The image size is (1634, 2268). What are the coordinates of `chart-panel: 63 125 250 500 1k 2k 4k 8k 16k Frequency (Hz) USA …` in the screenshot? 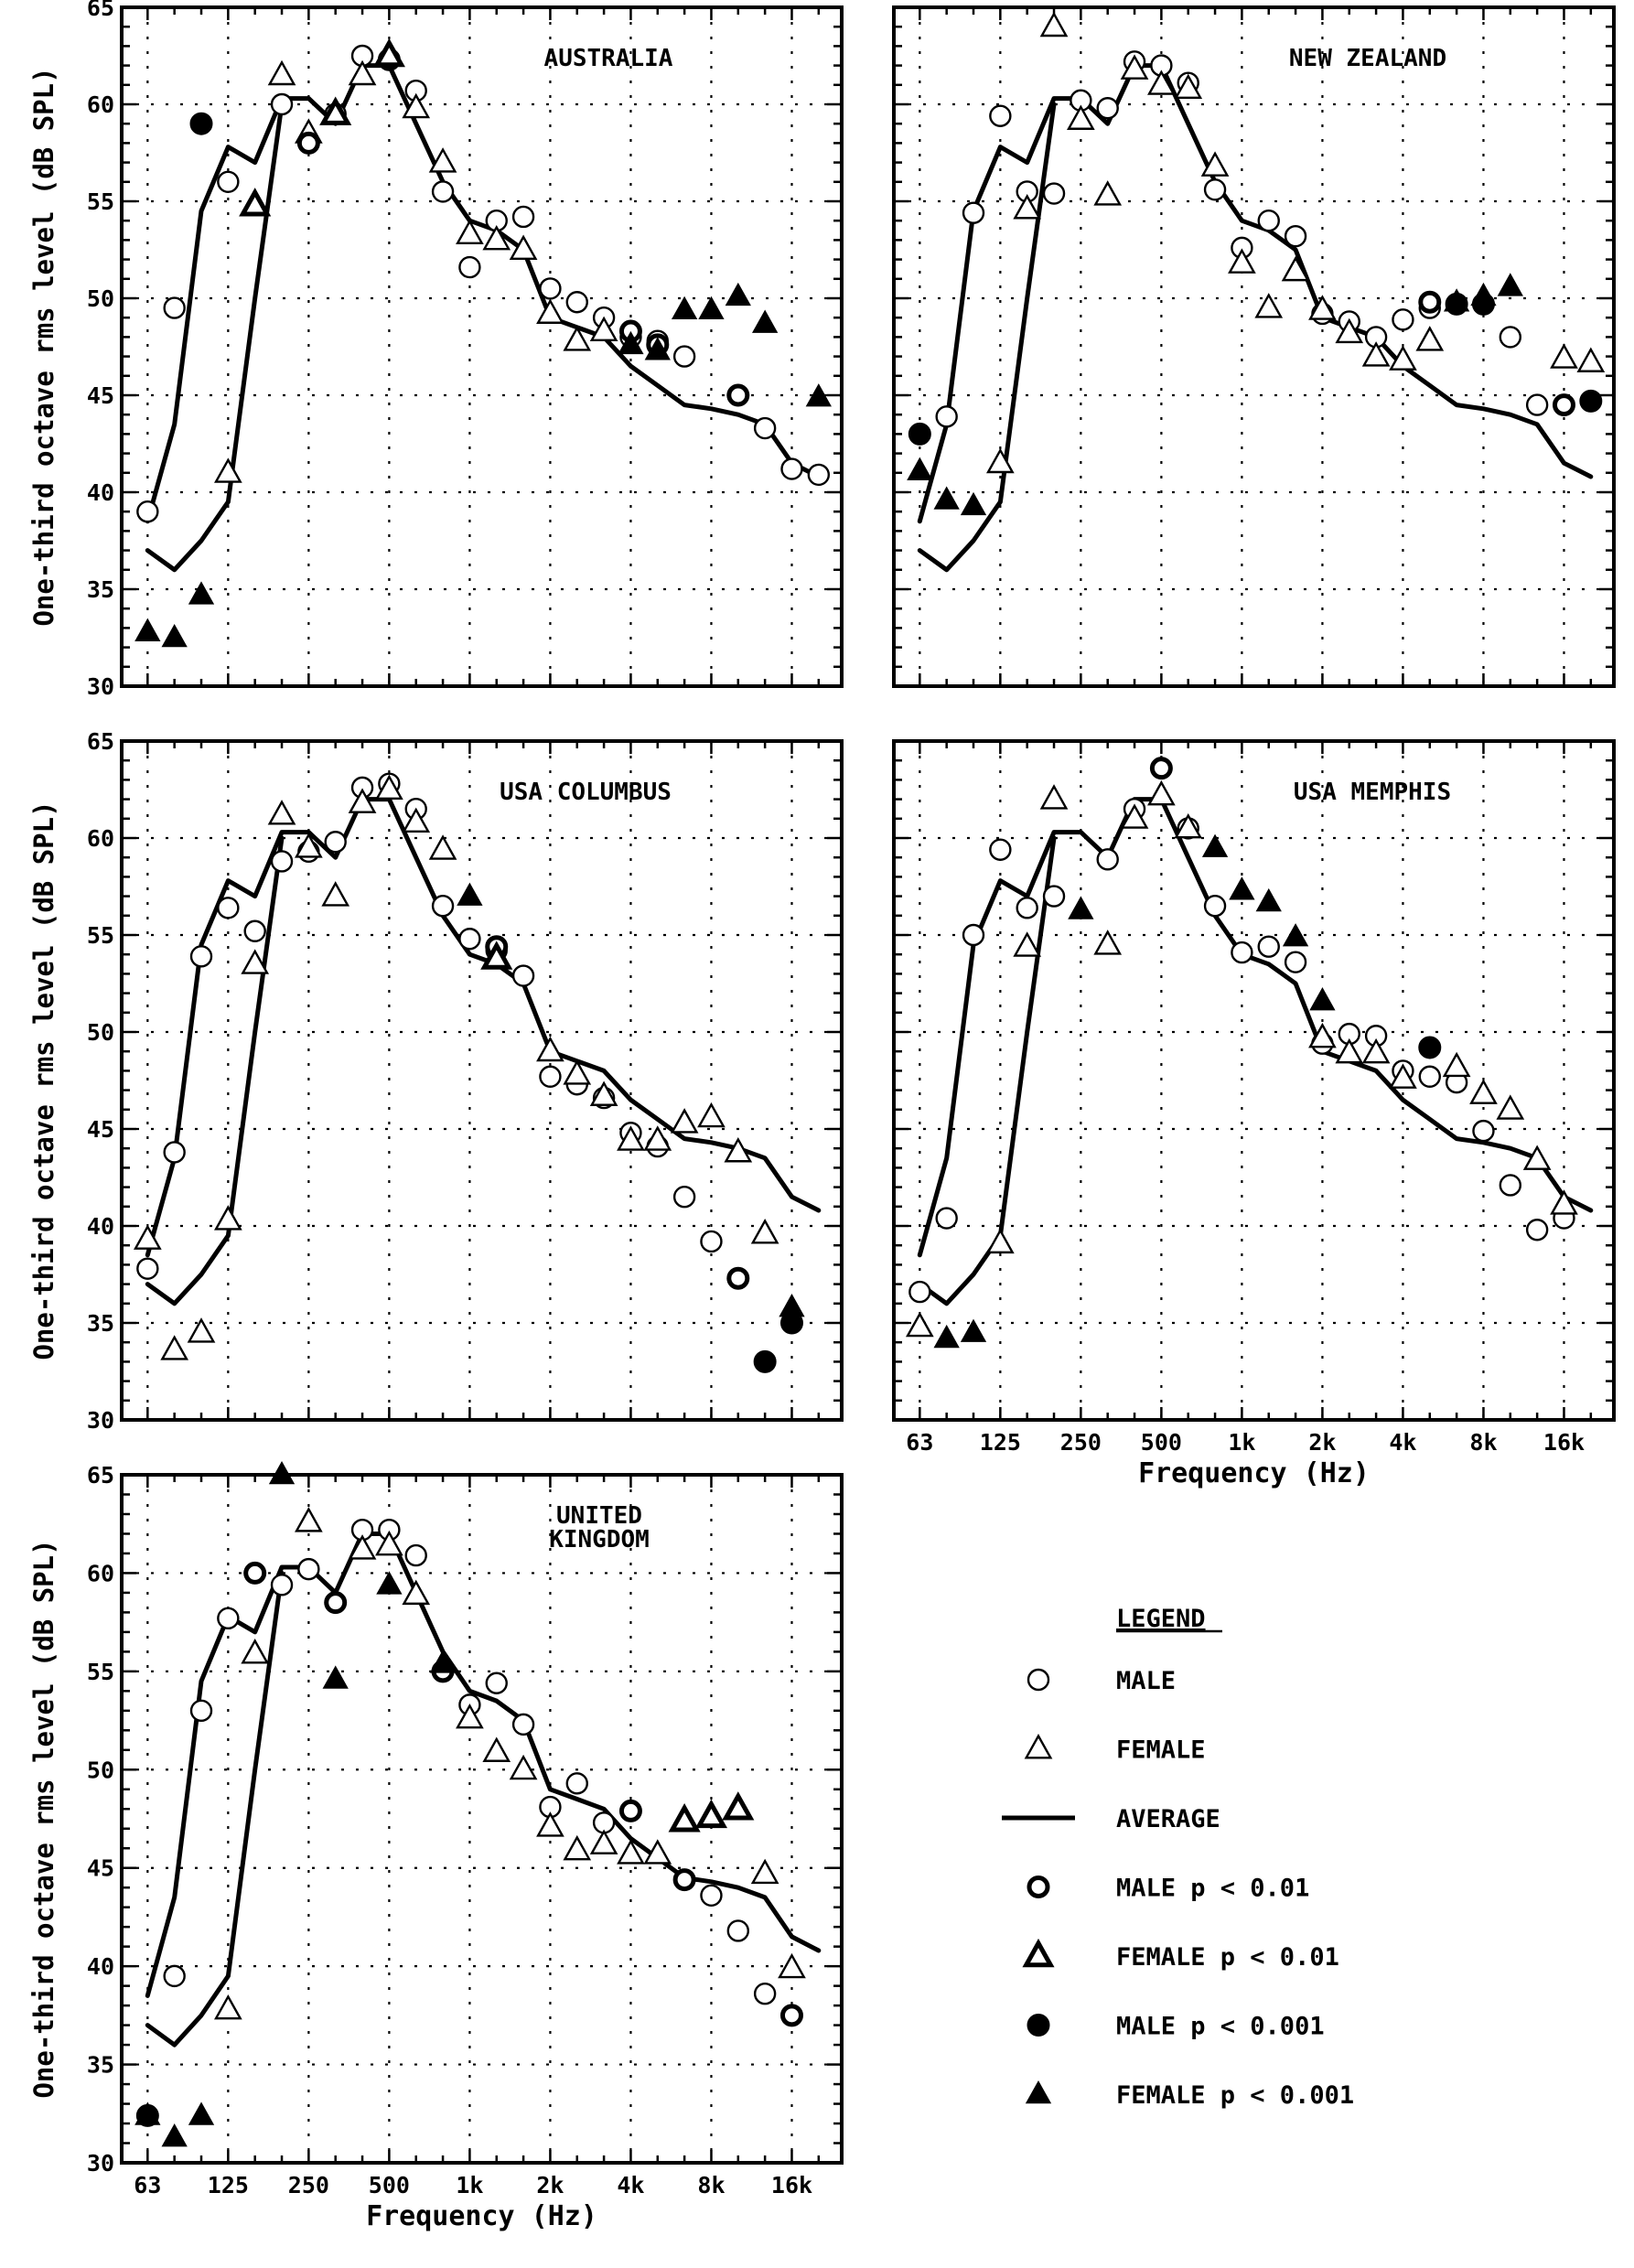 It's located at (1254, 1114).